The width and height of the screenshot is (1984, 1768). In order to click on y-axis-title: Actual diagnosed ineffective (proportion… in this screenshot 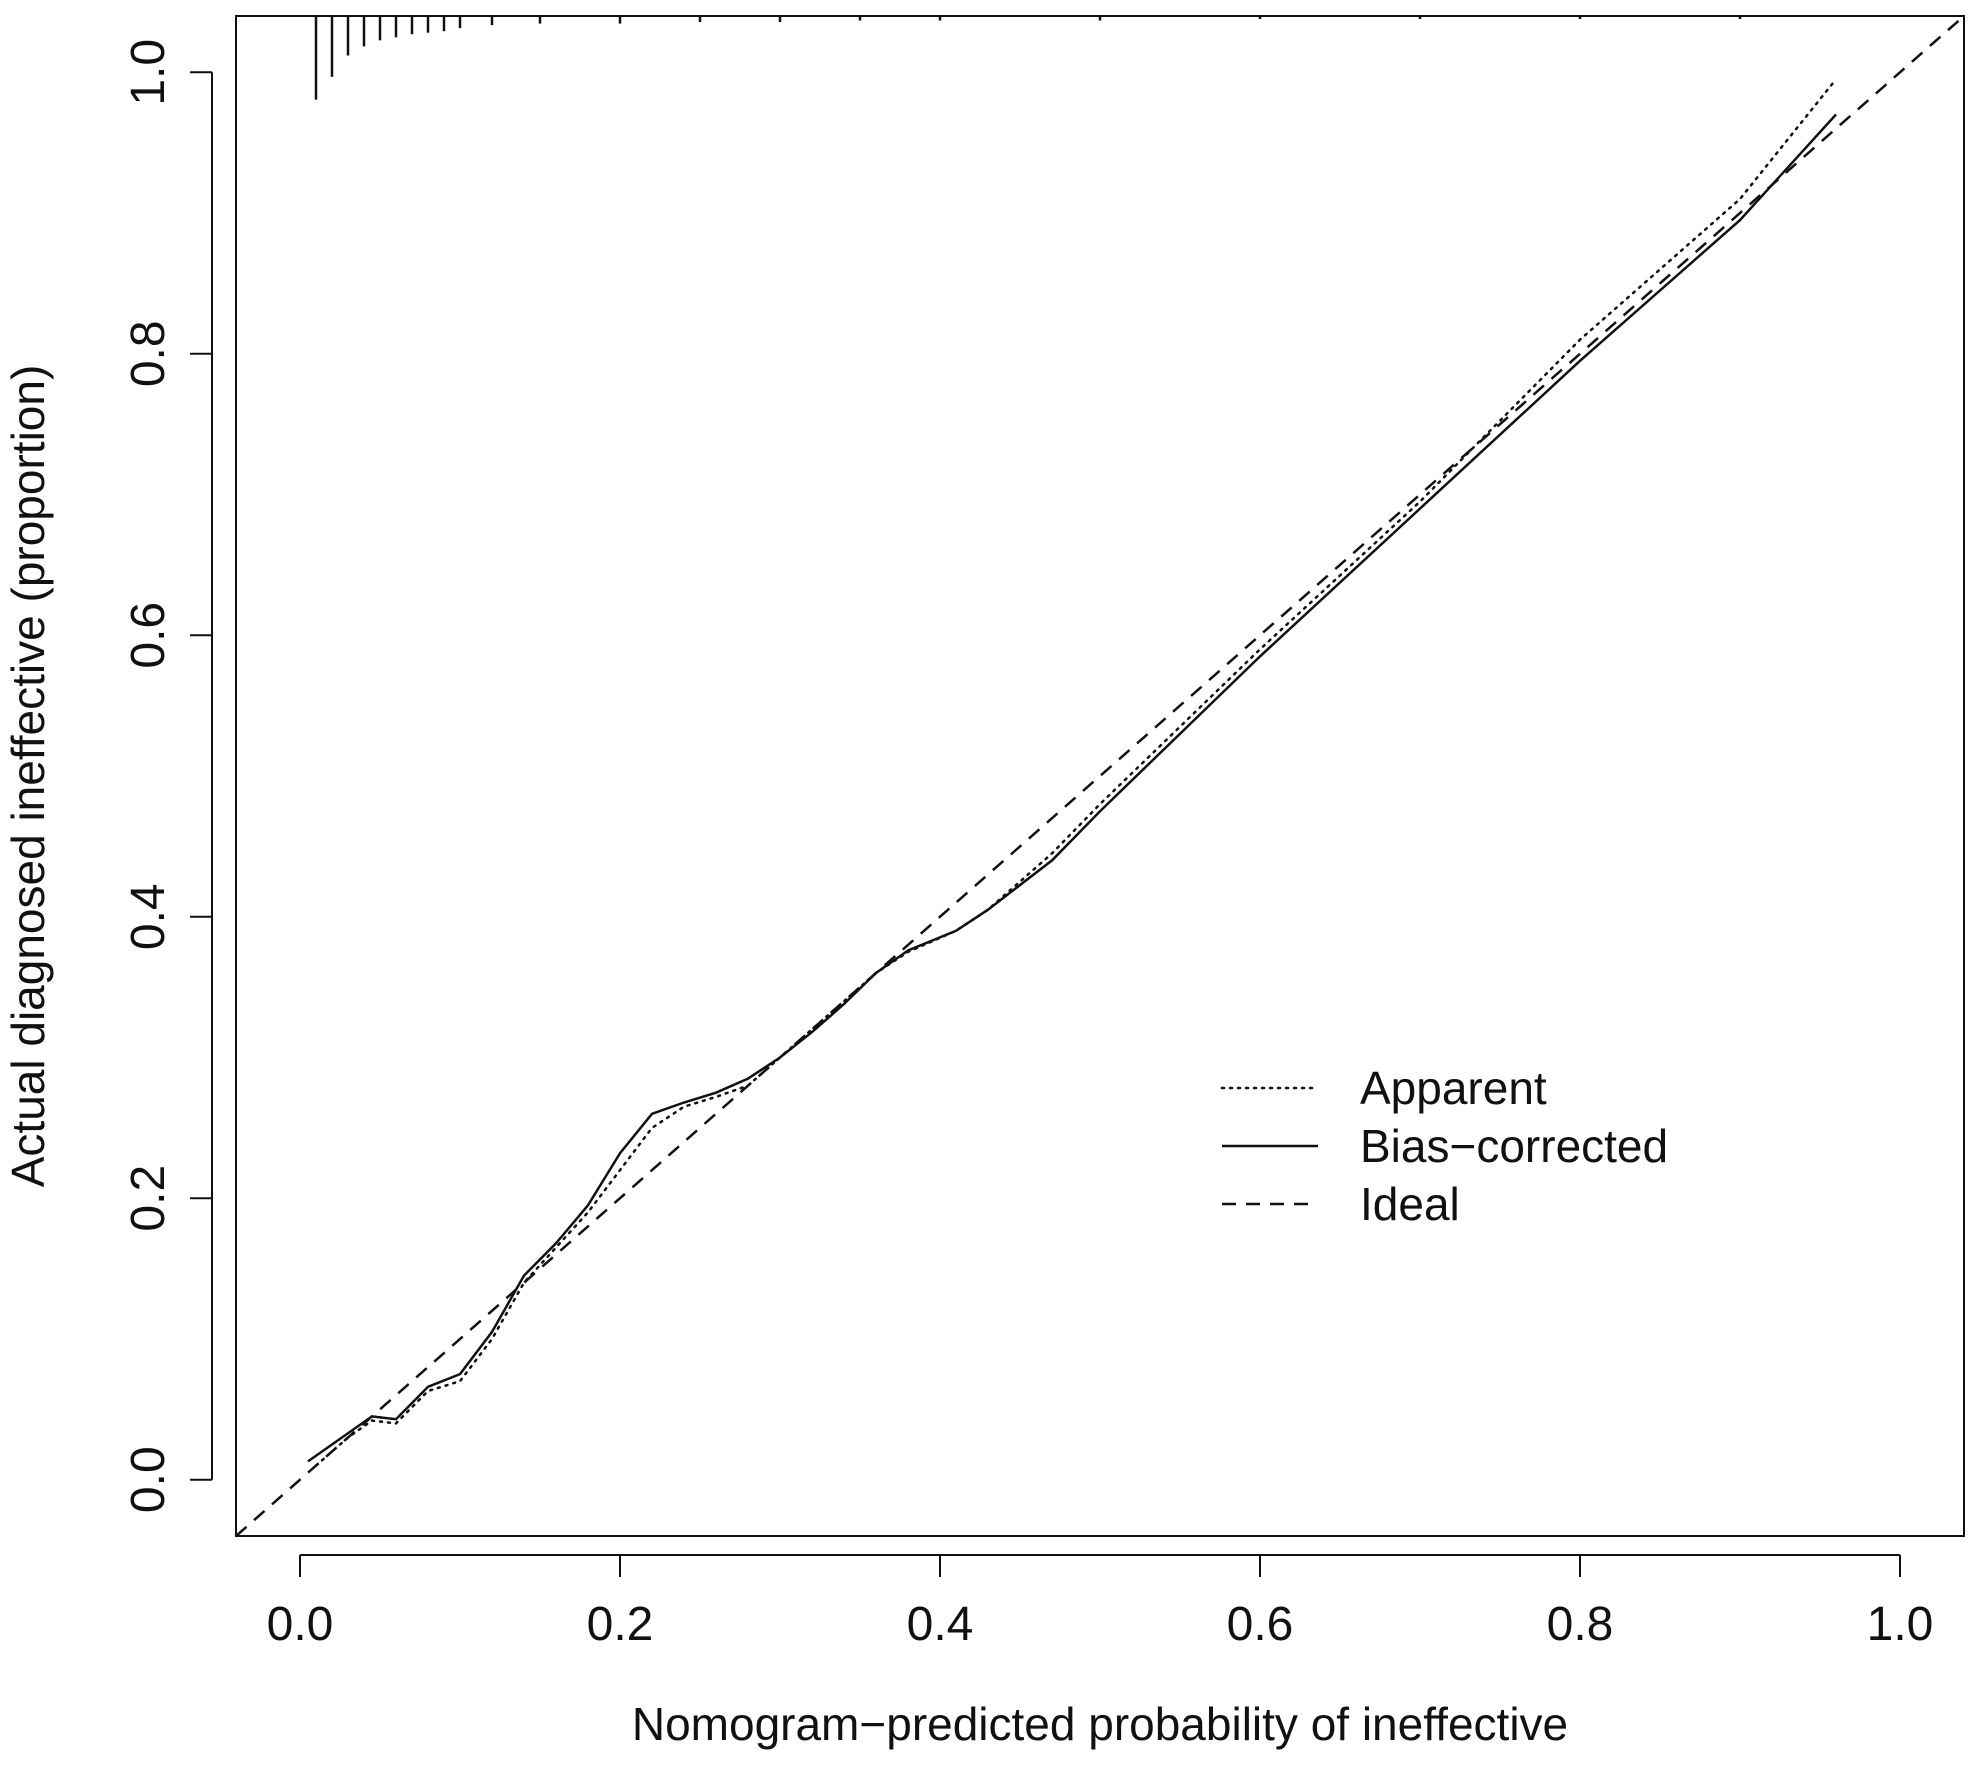, I will do `click(28, 776)`.